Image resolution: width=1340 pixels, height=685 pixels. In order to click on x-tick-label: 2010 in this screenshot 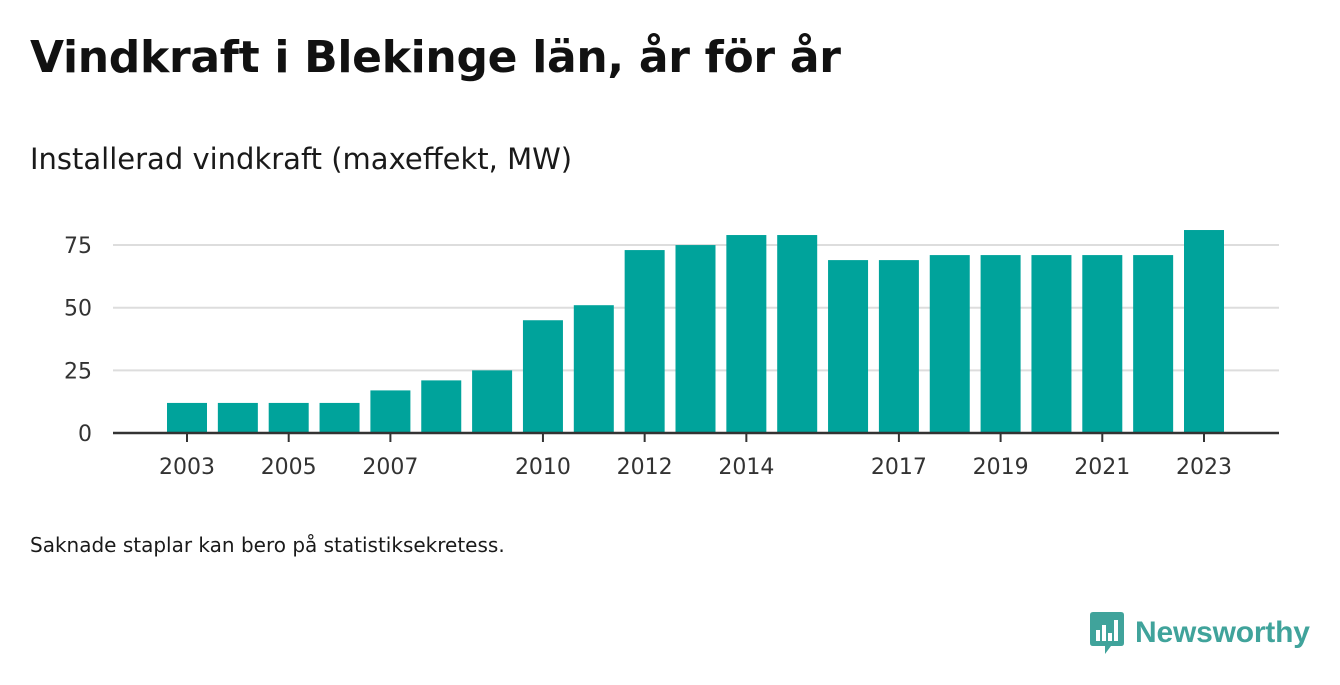, I will do `click(543, 467)`.